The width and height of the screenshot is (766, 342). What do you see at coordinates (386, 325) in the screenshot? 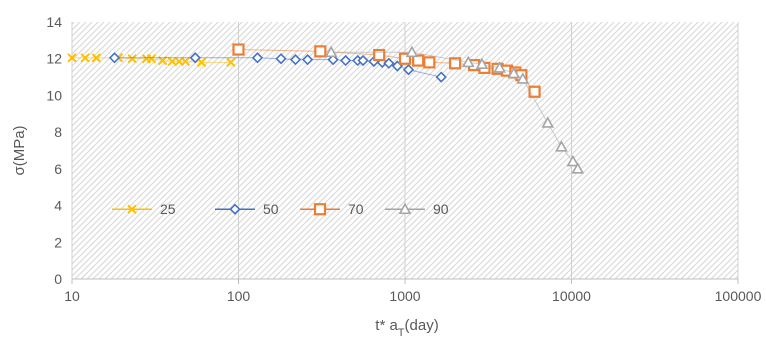
I see `x-axis-title-main: t* a` at bounding box center [386, 325].